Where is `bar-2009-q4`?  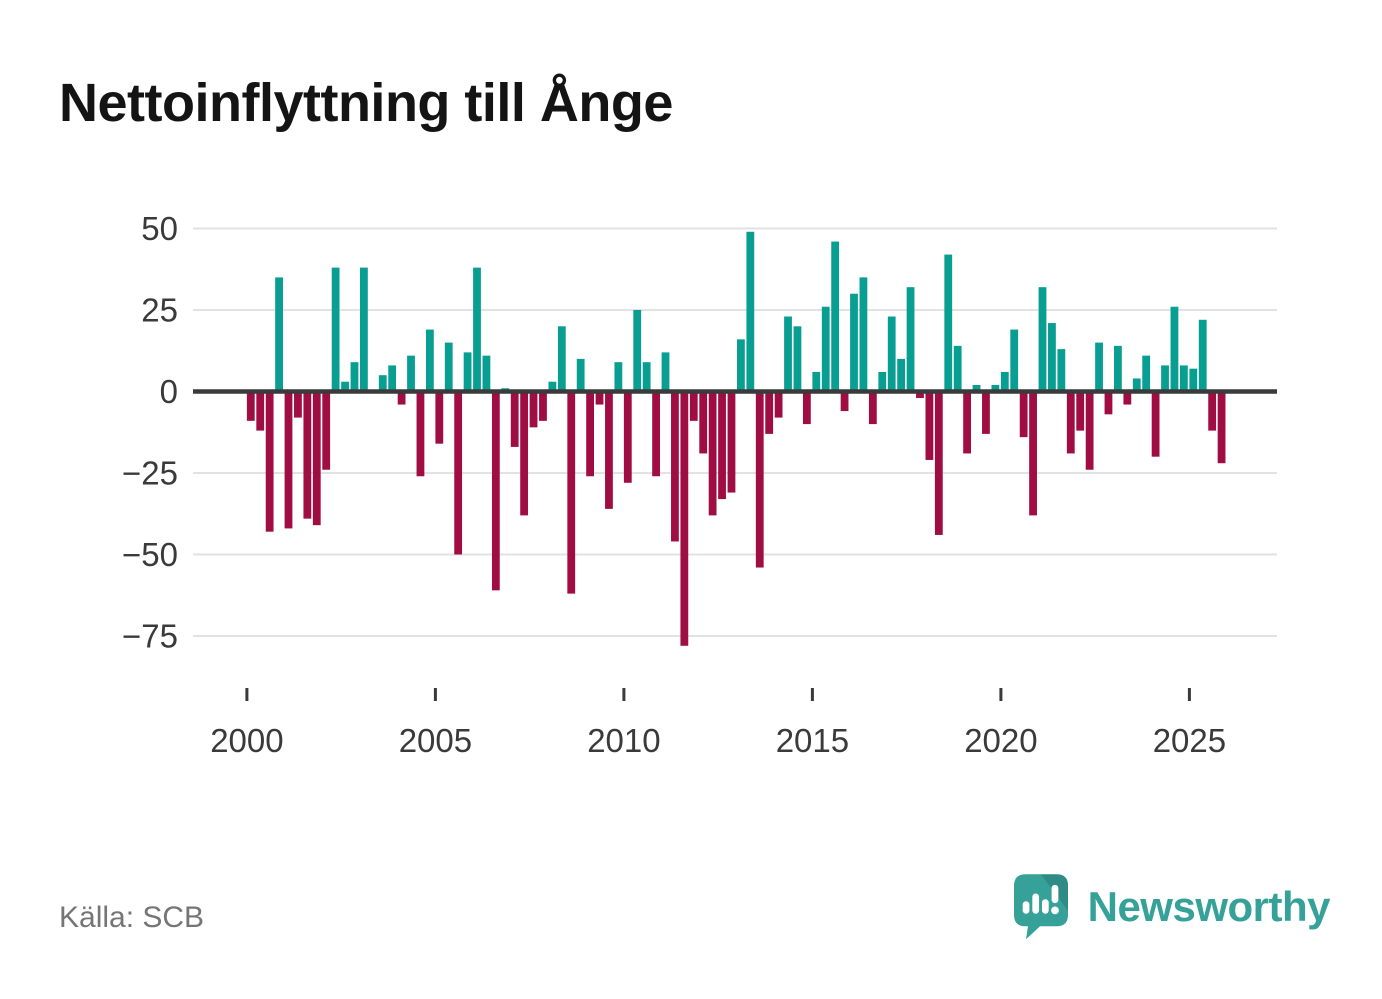
bar-2009-q4 is located at coordinates (618, 377).